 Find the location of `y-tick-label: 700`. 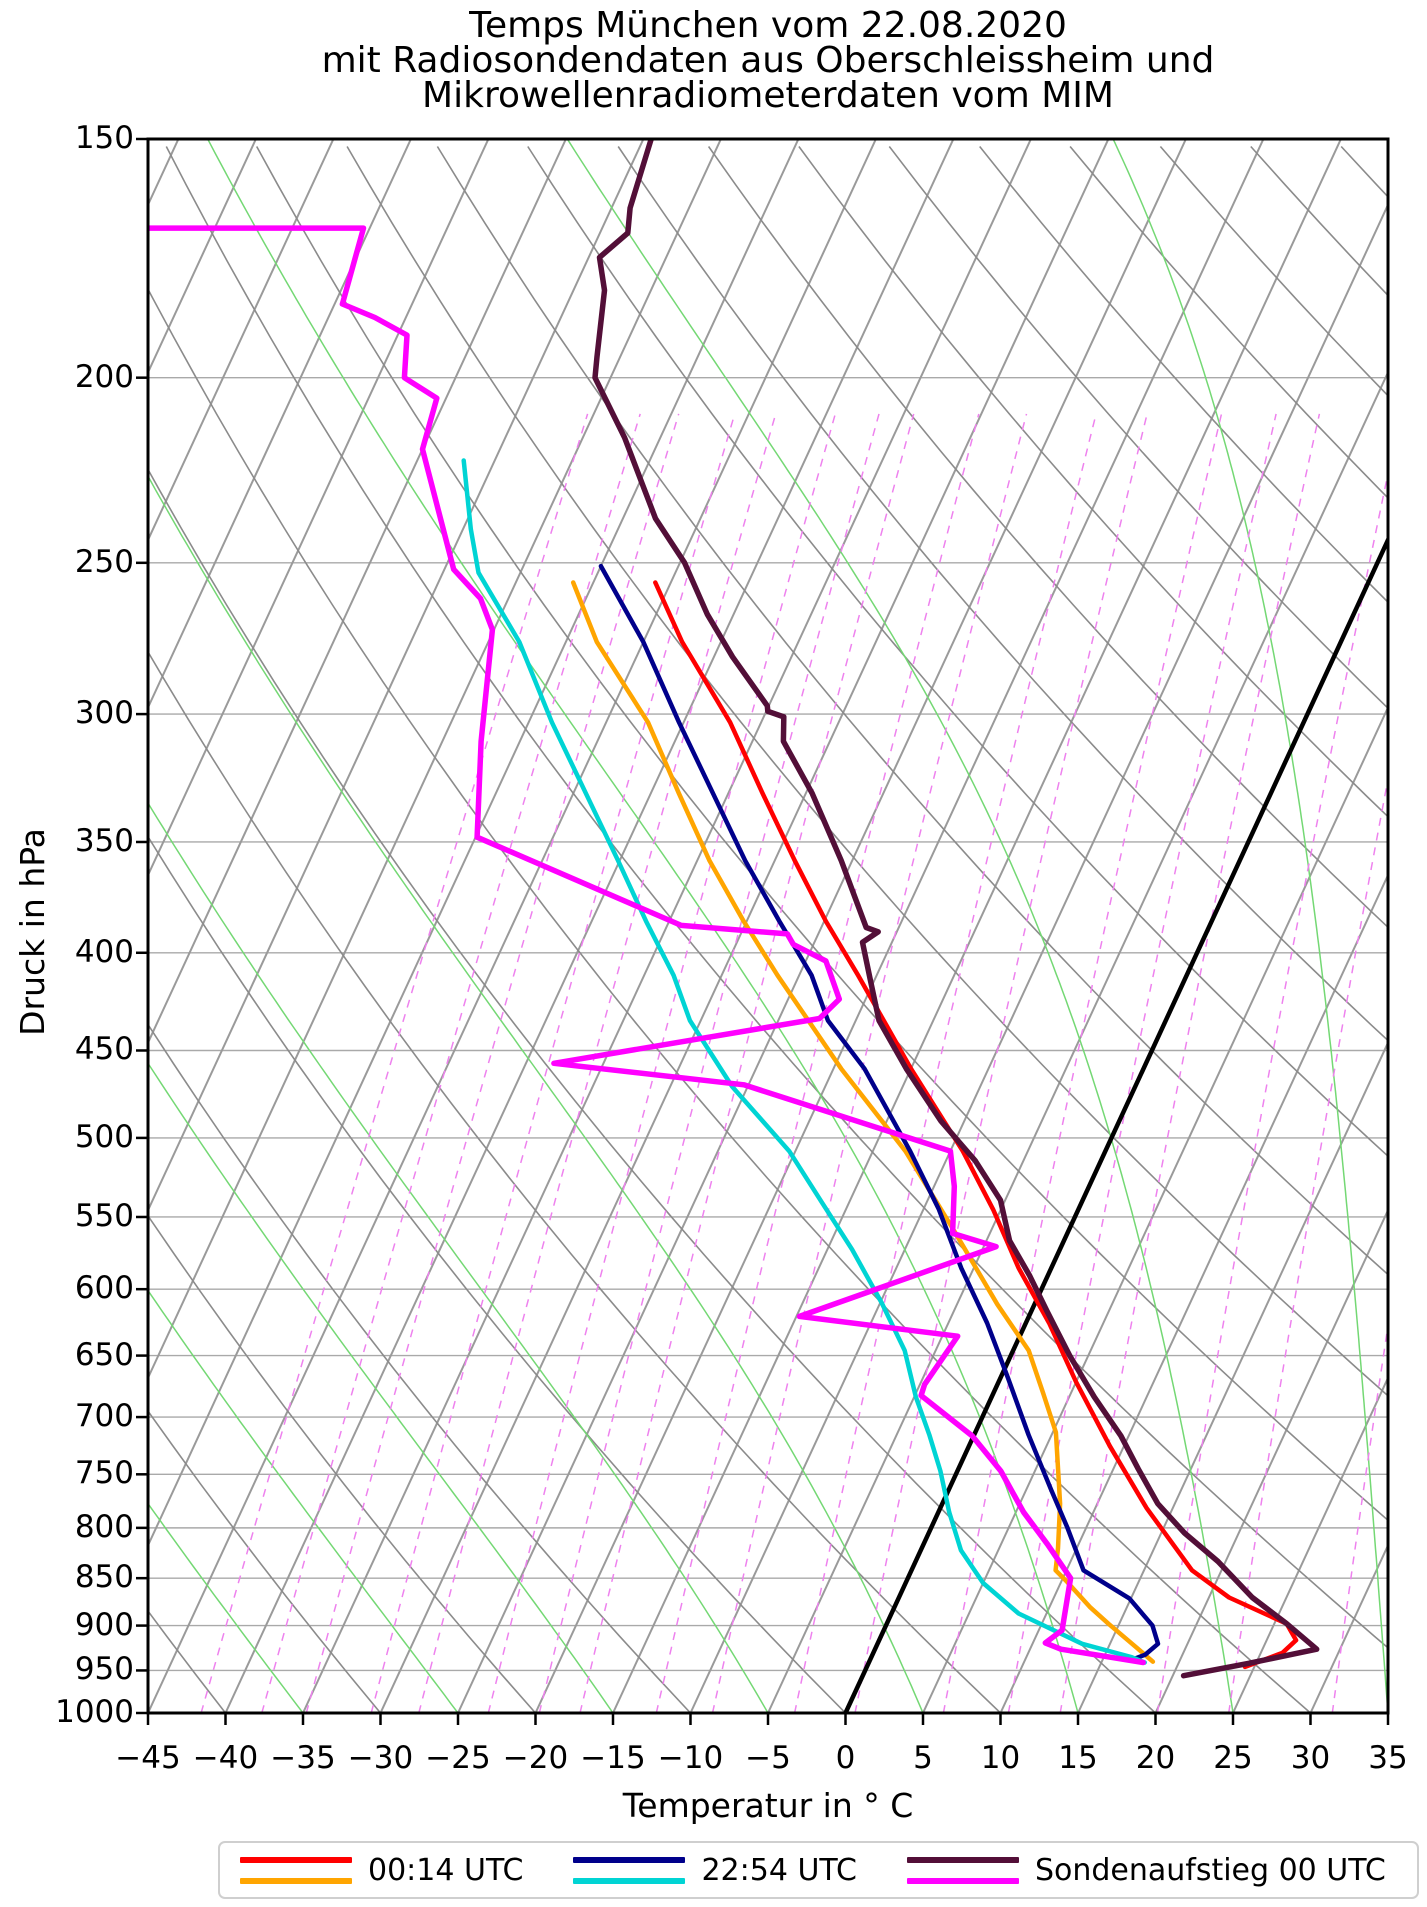

y-tick-label: 700 is located at coordinates (104, 1416).